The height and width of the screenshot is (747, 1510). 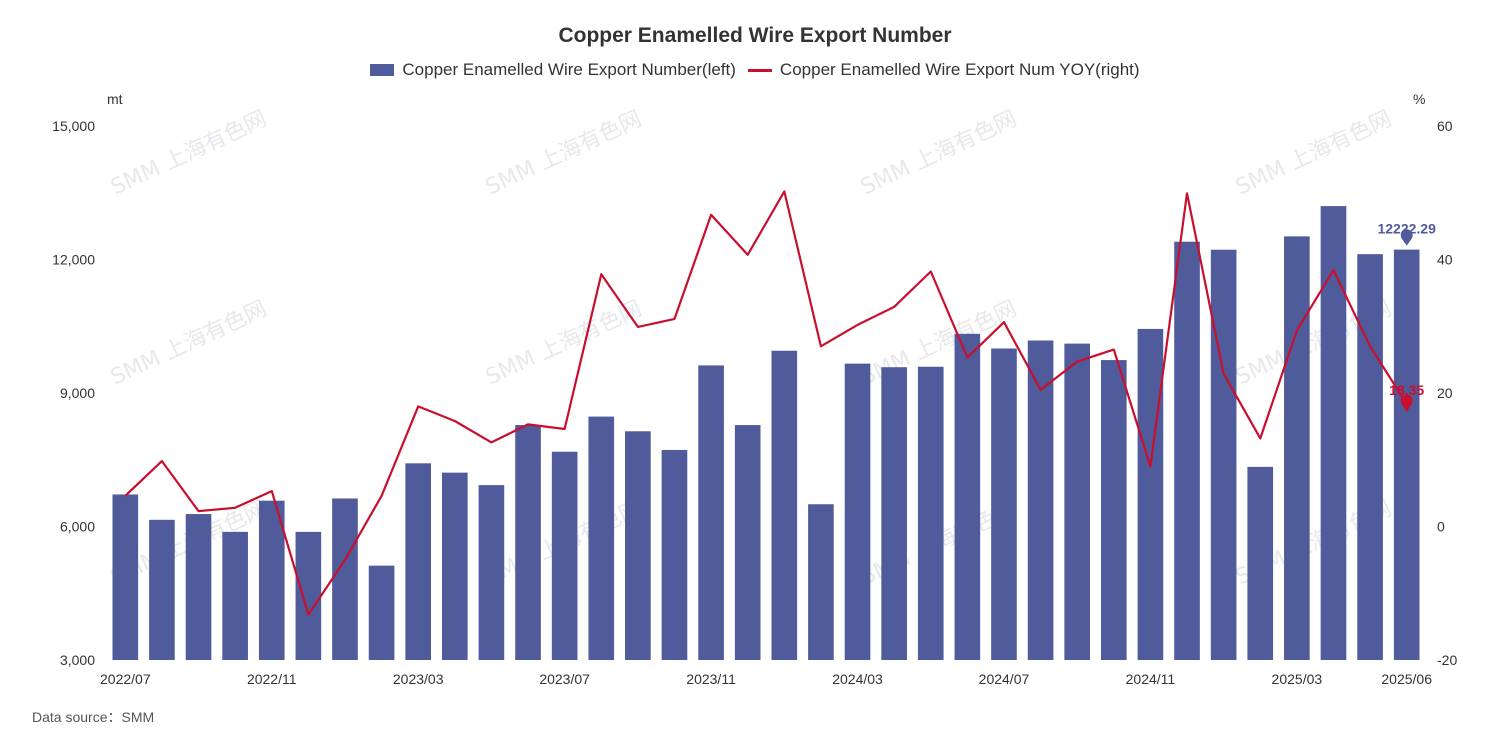 I want to click on left-axis-tick-label: 15,000, so click(x=73, y=126).